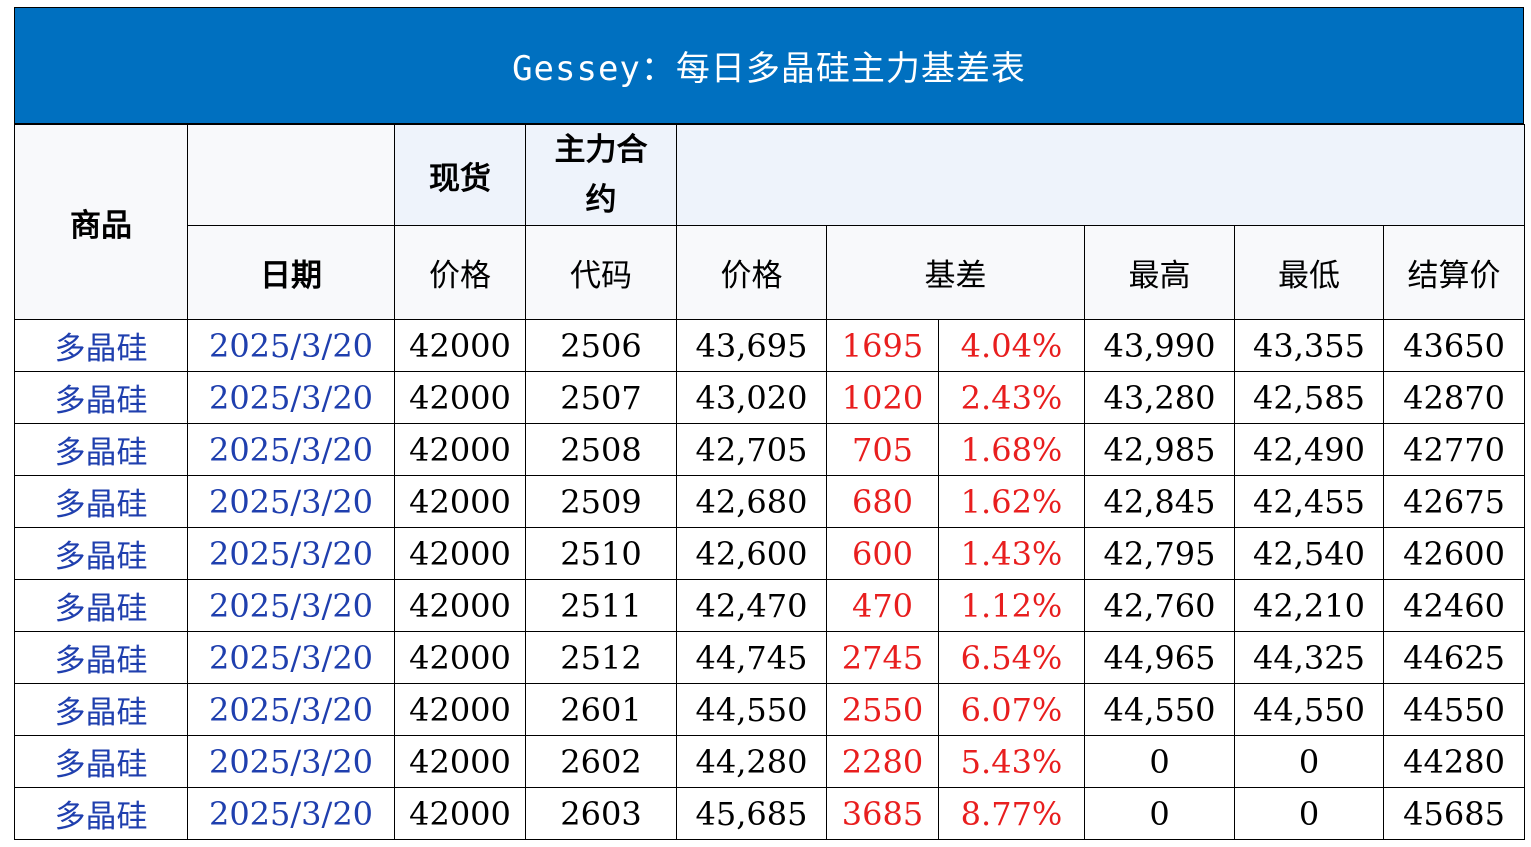 The image size is (1531, 847). I want to click on settle-price-cell: 42460, so click(1454, 605).